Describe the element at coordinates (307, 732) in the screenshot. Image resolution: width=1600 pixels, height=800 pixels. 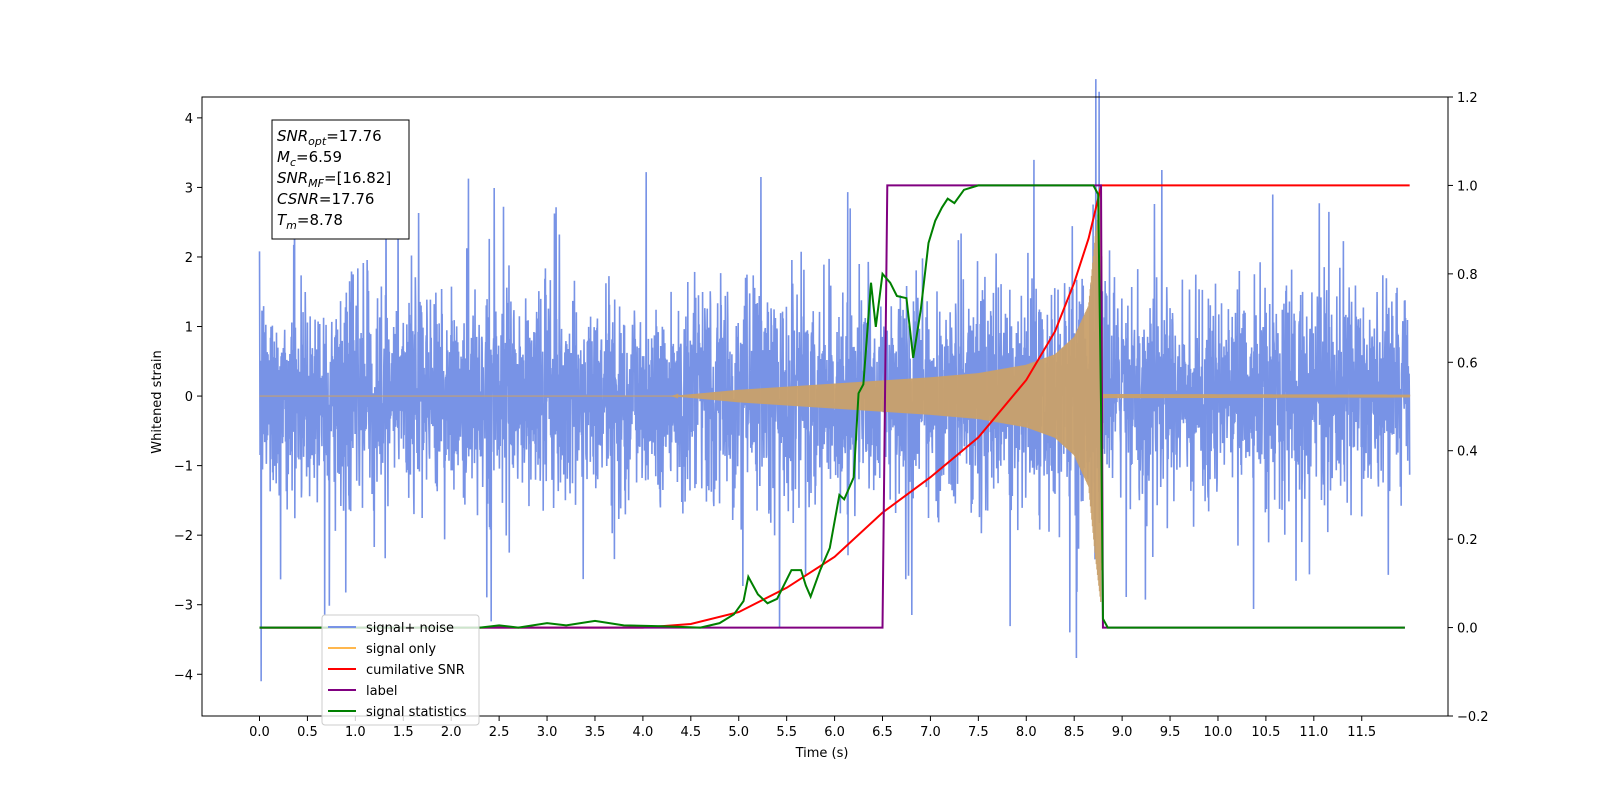
I see `x-tick-label: 0.5` at that location.